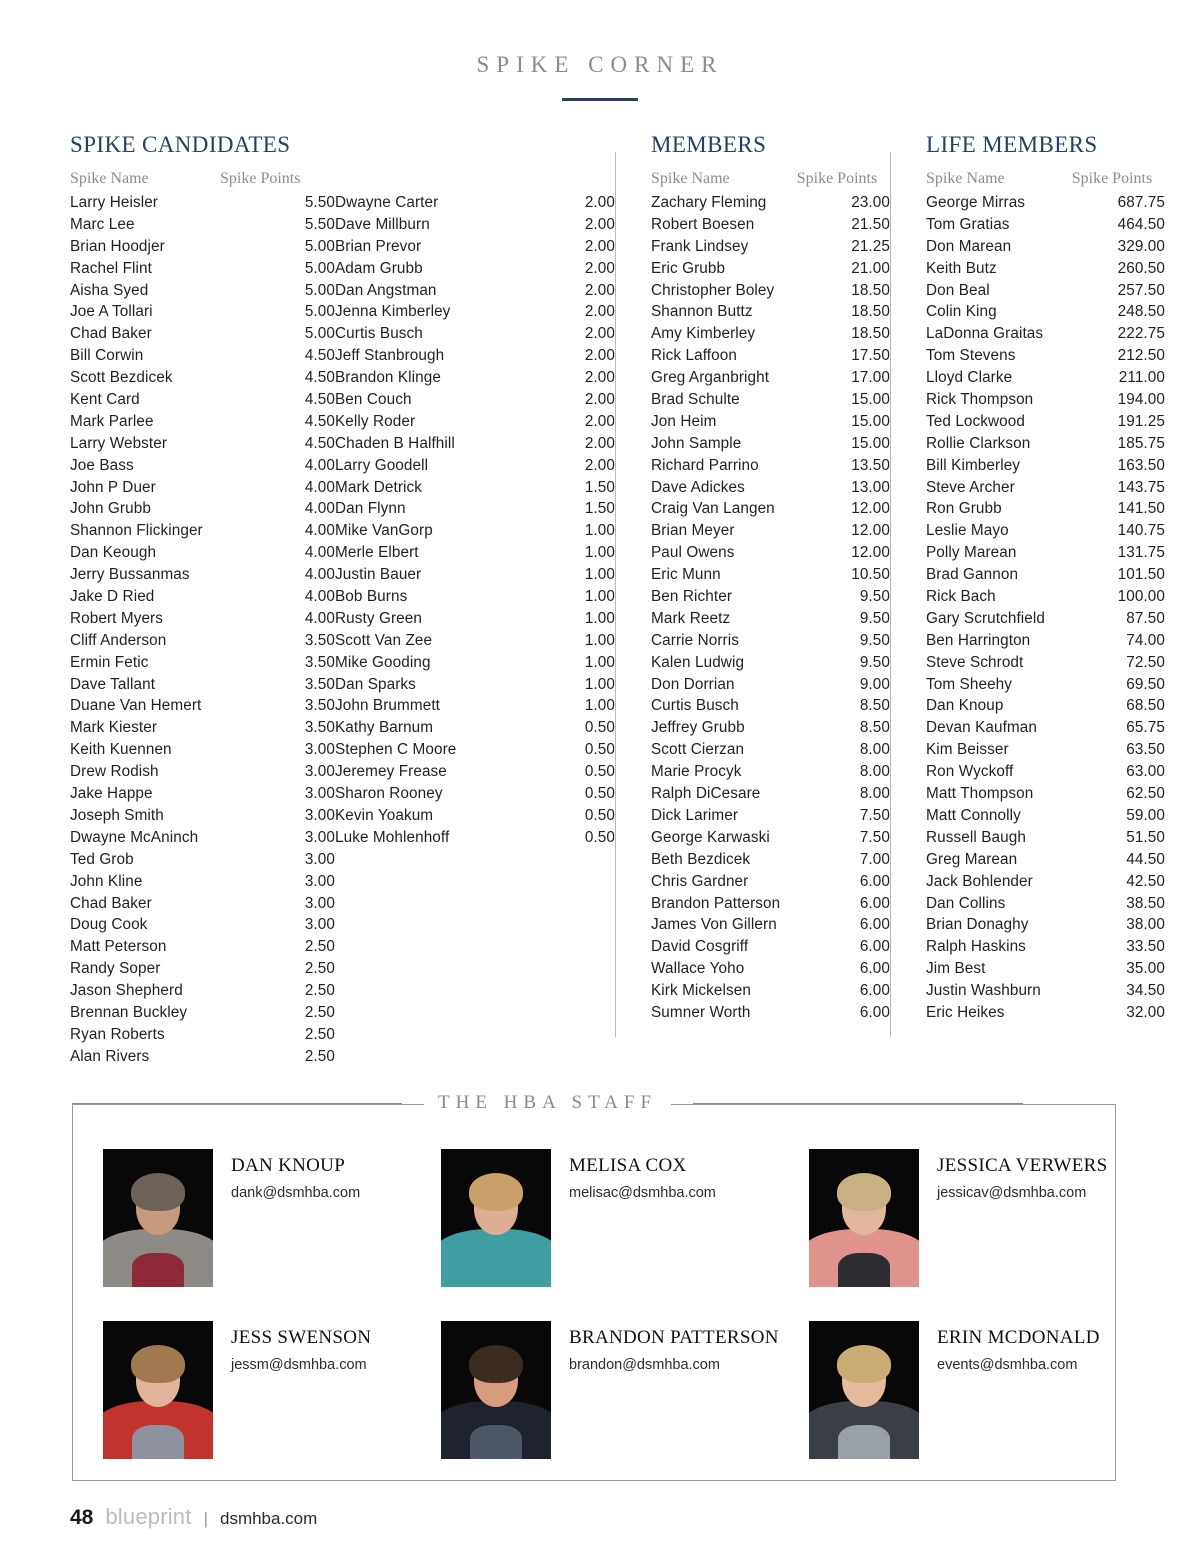 This screenshot has width=1200, height=1558. I want to click on staff-member-email: melisac@dsmhba.com, so click(642, 1193).